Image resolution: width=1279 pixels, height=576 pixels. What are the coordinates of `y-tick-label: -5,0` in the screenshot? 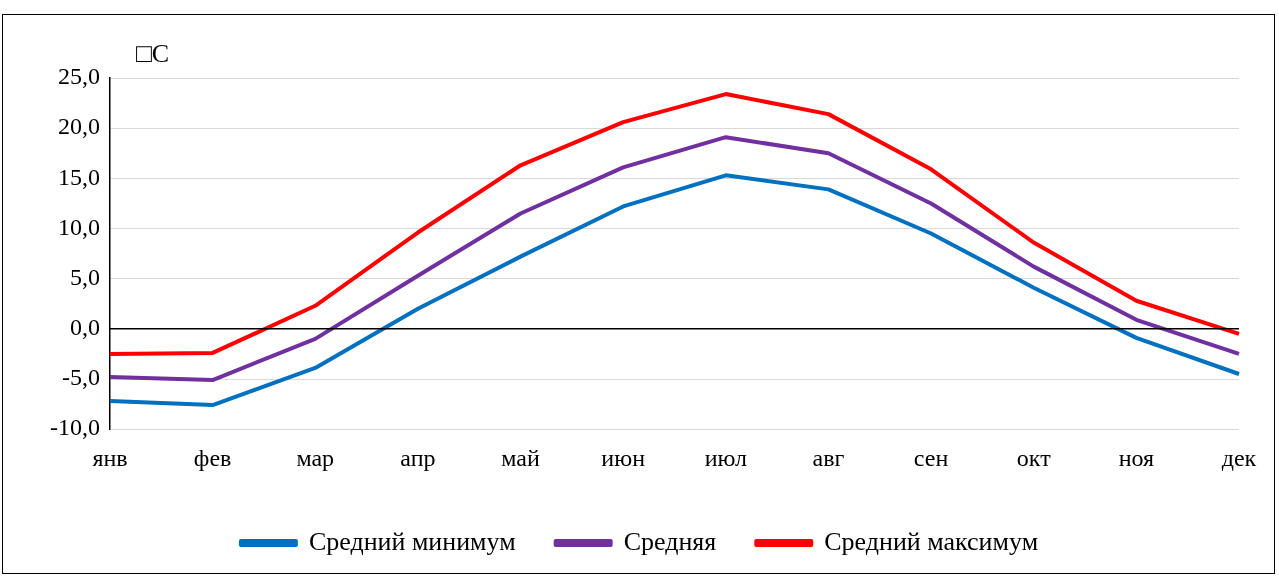 It's located at (80, 377).